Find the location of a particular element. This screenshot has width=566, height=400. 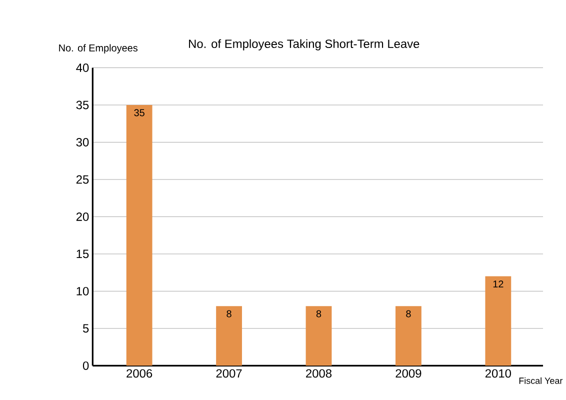

y-tick-label: 15 is located at coordinates (82, 254).